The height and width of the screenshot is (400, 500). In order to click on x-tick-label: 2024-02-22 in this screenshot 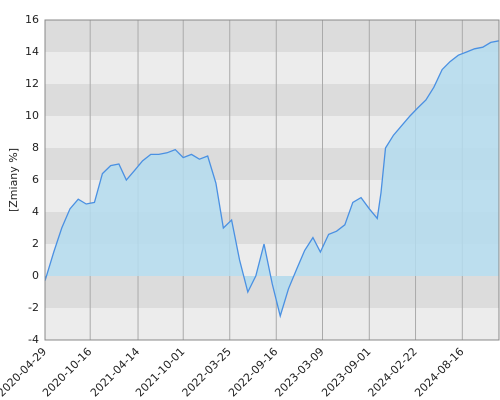, I will do `click(392, 372)`.